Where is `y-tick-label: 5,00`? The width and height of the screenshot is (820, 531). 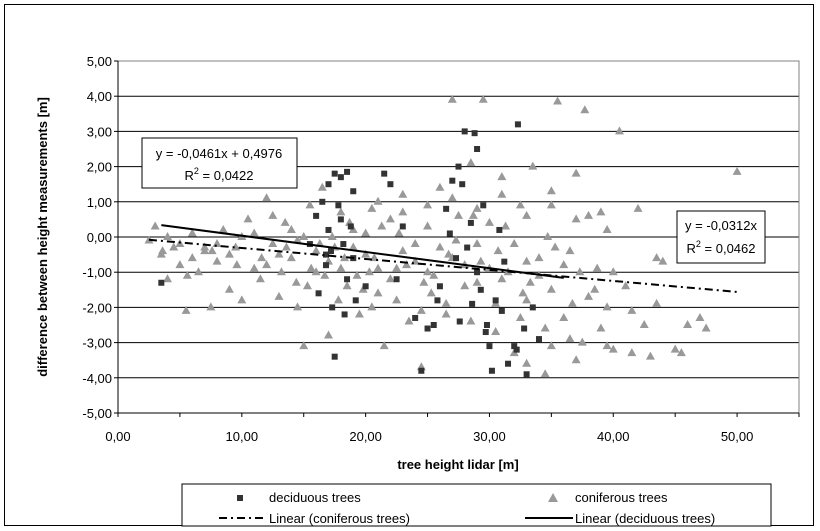 y-tick-label: 5,00 is located at coordinates (99, 61).